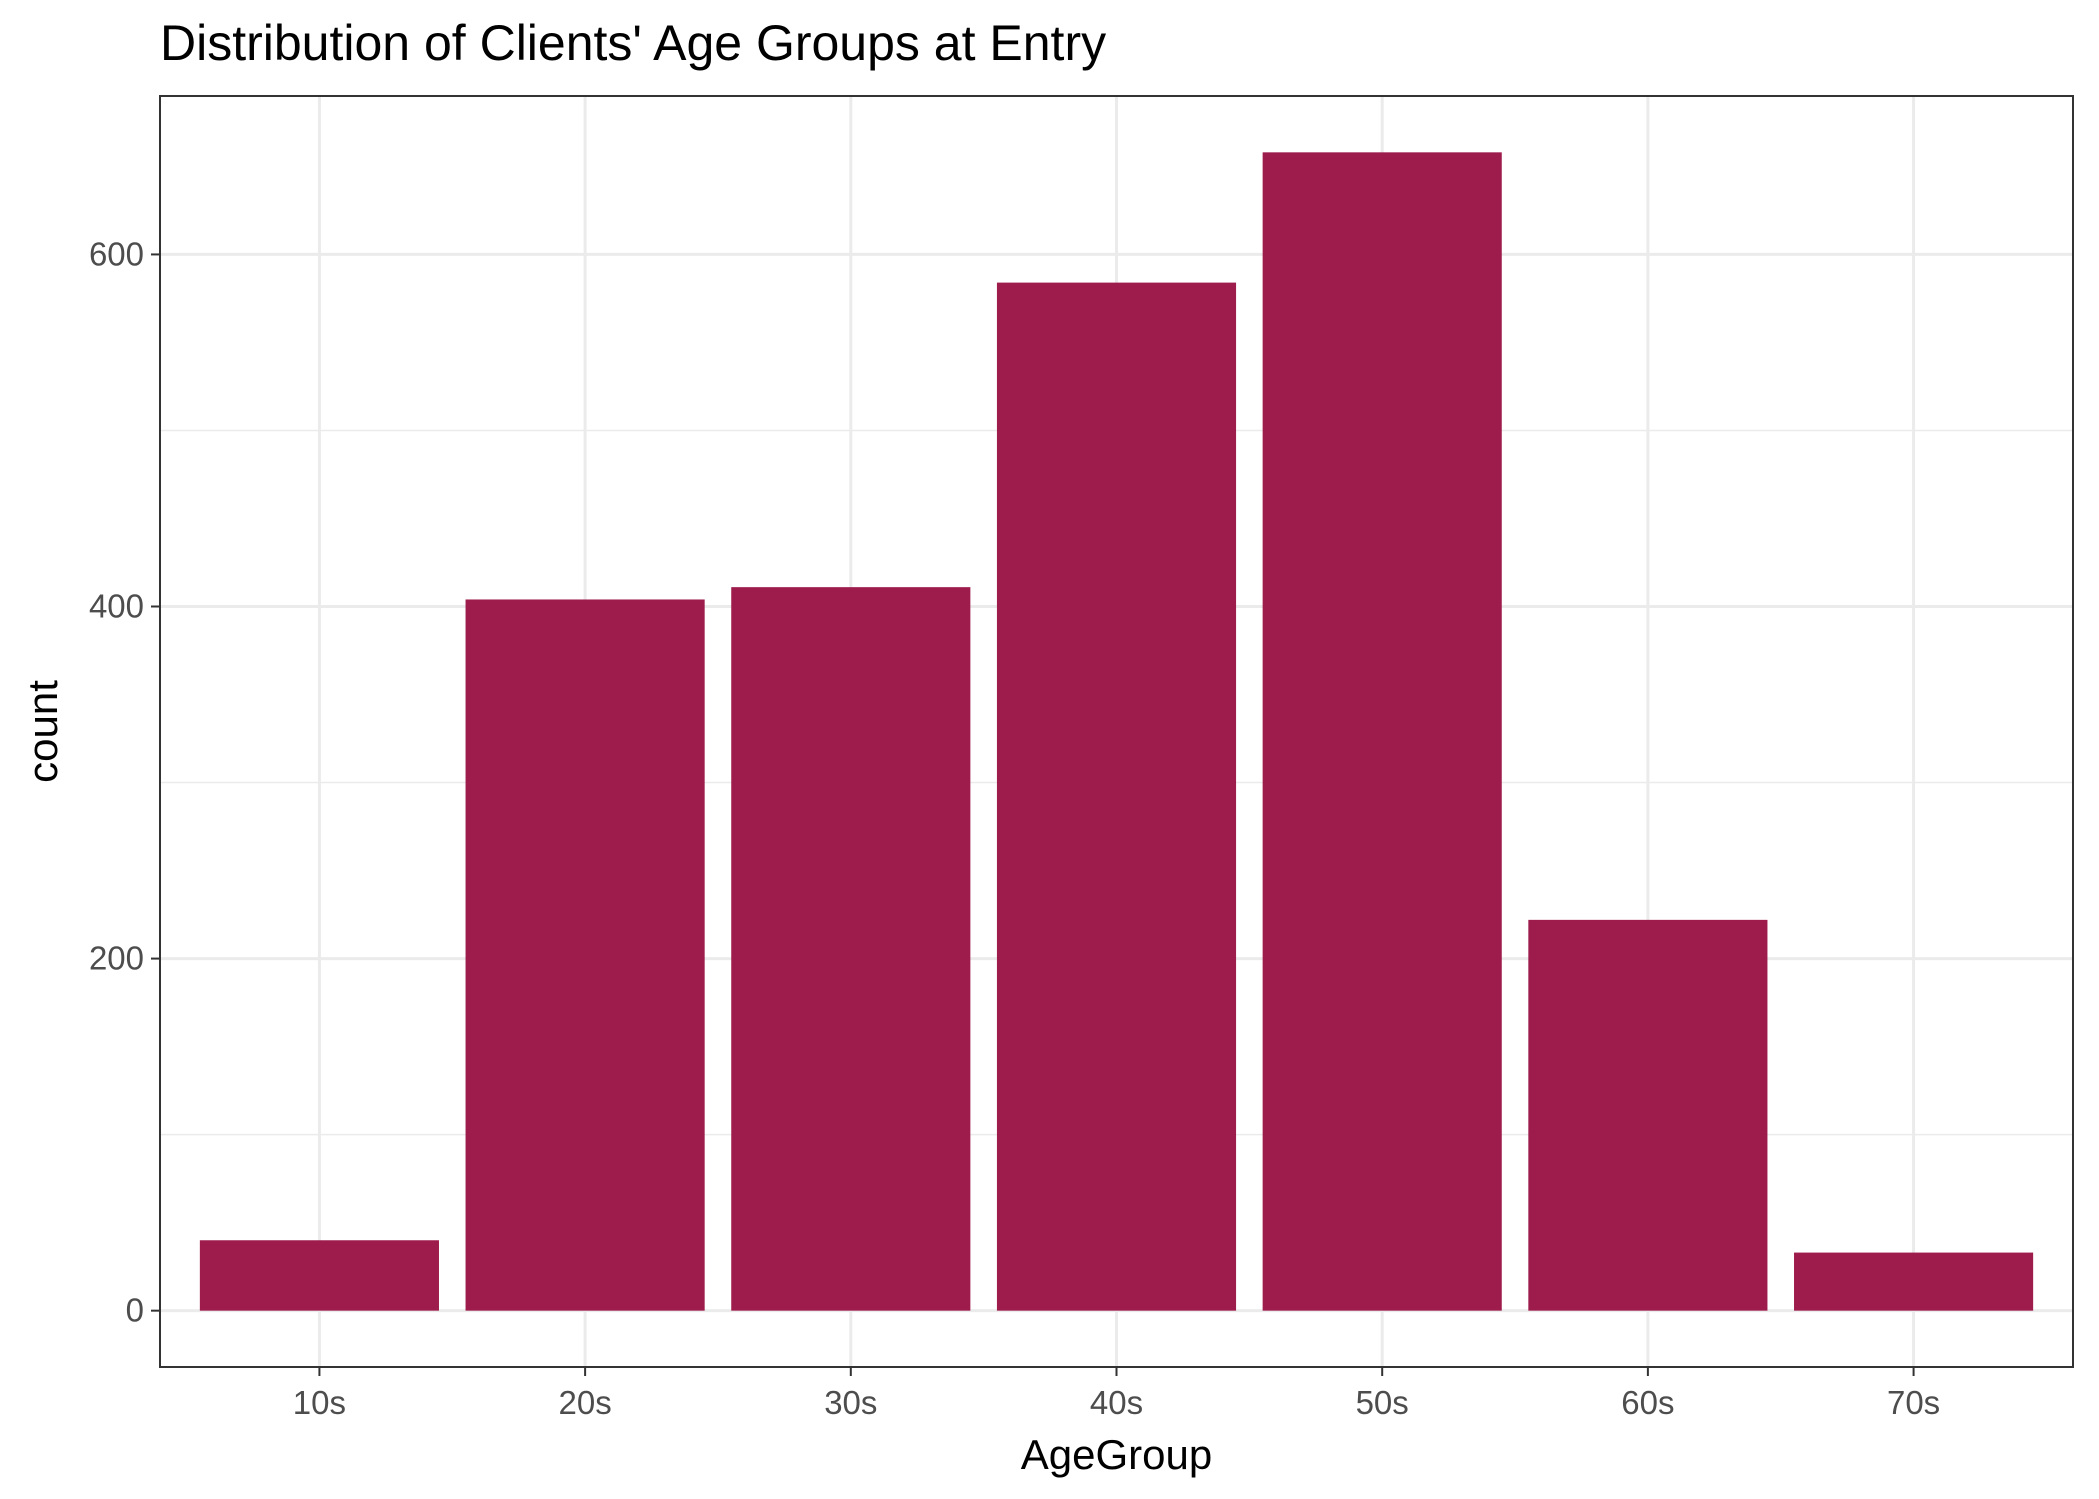 Image resolution: width=2099 pixels, height=1499 pixels. What do you see at coordinates (42, 731) in the screenshot?
I see `y-axis-title: count` at bounding box center [42, 731].